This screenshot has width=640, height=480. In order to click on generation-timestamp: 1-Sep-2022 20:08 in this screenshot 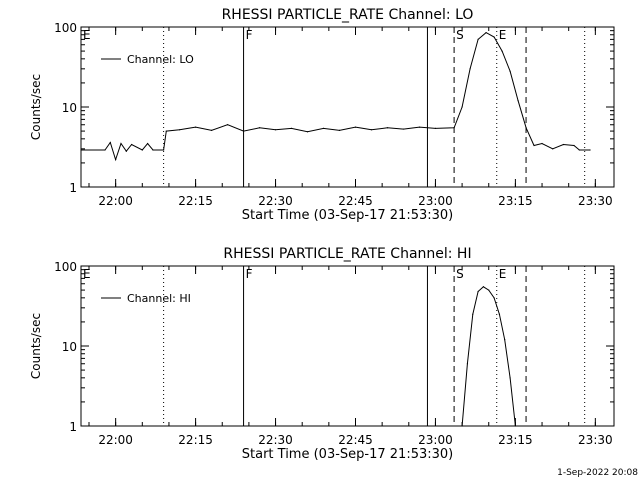, I will do `click(597, 473)`.